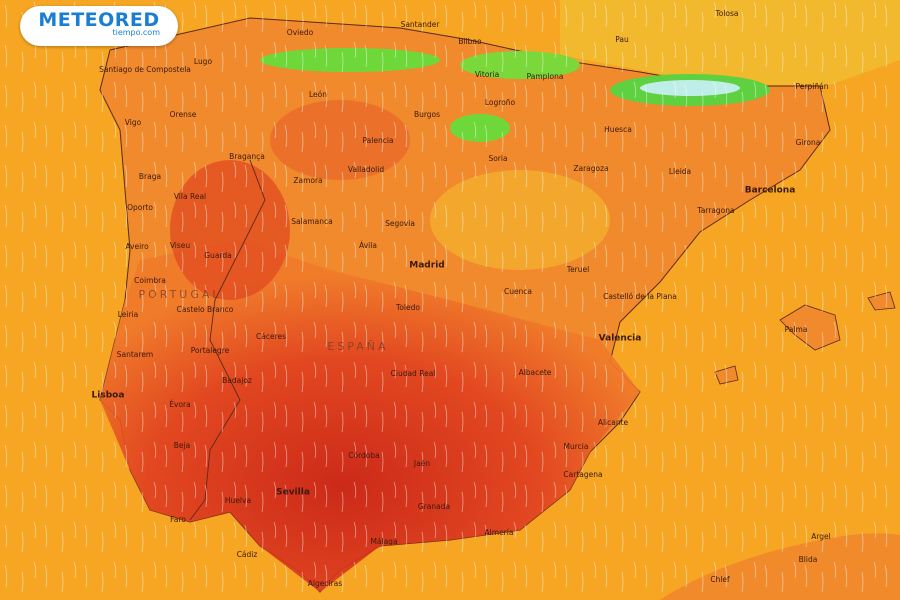 The image size is (900, 600). What do you see at coordinates (400, 223) in the screenshot?
I see `city-label: Segovia` at bounding box center [400, 223].